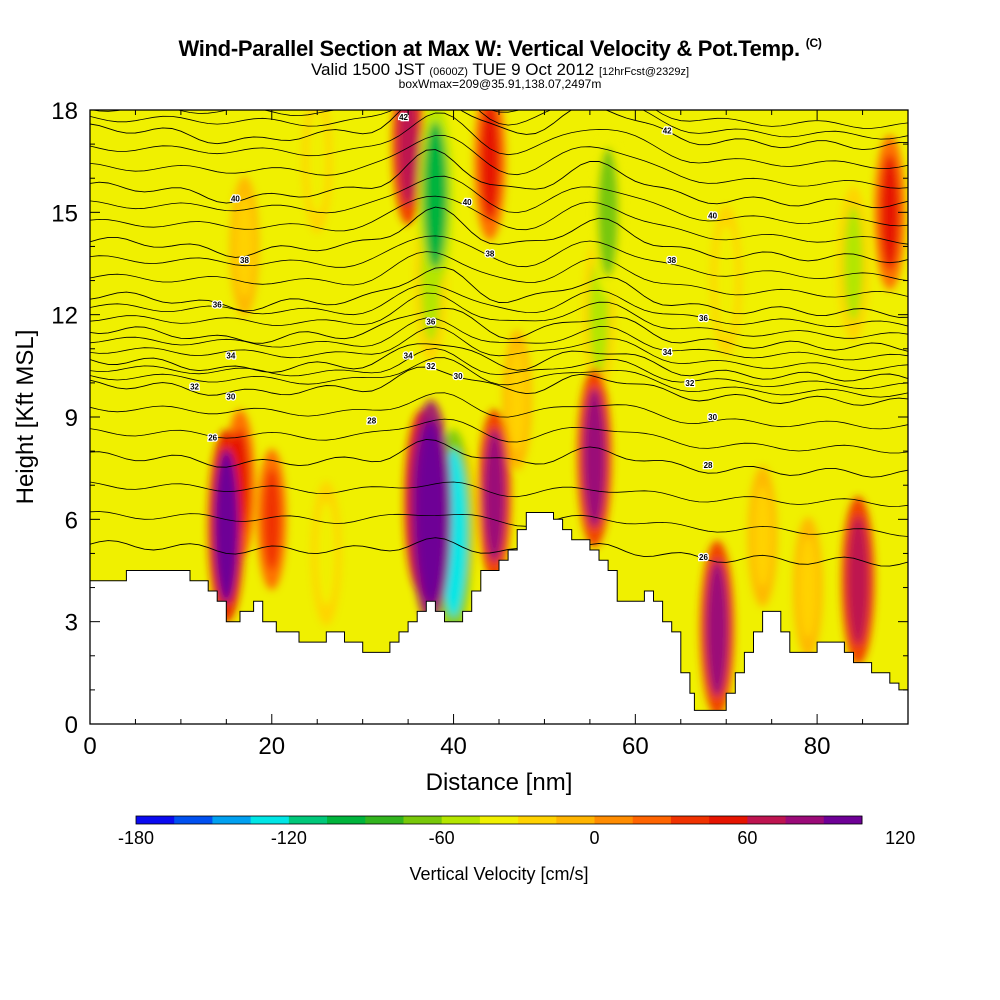 Image resolution: width=1000 pixels, height=1000 pixels. What do you see at coordinates (403, 117) in the screenshot?
I see `contour-label-22: 42` at bounding box center [403, 117].